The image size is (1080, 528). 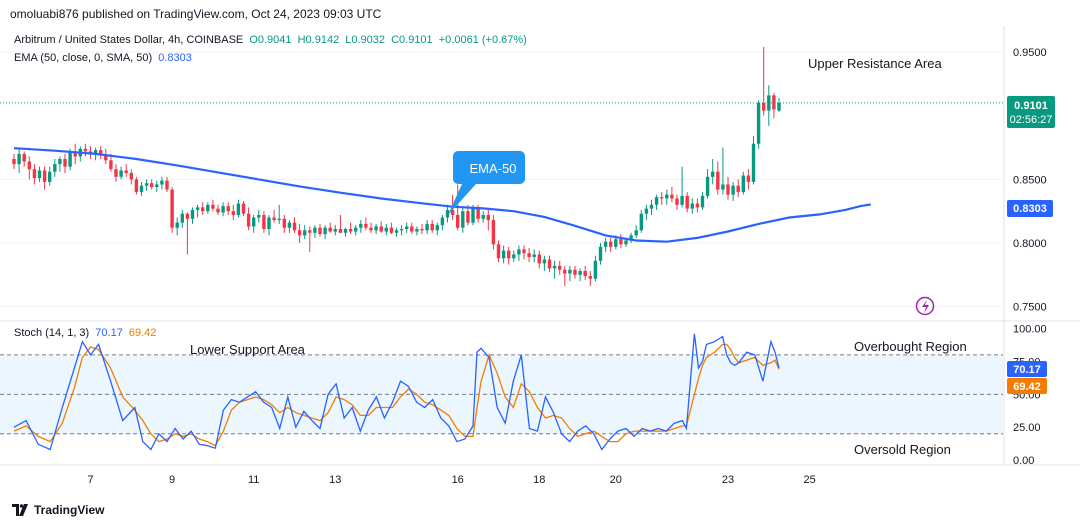 What do you see at coordinates (728, 480) in the screenshot?
I see `time-tick-label: 23` at bounding box center [728, 480].